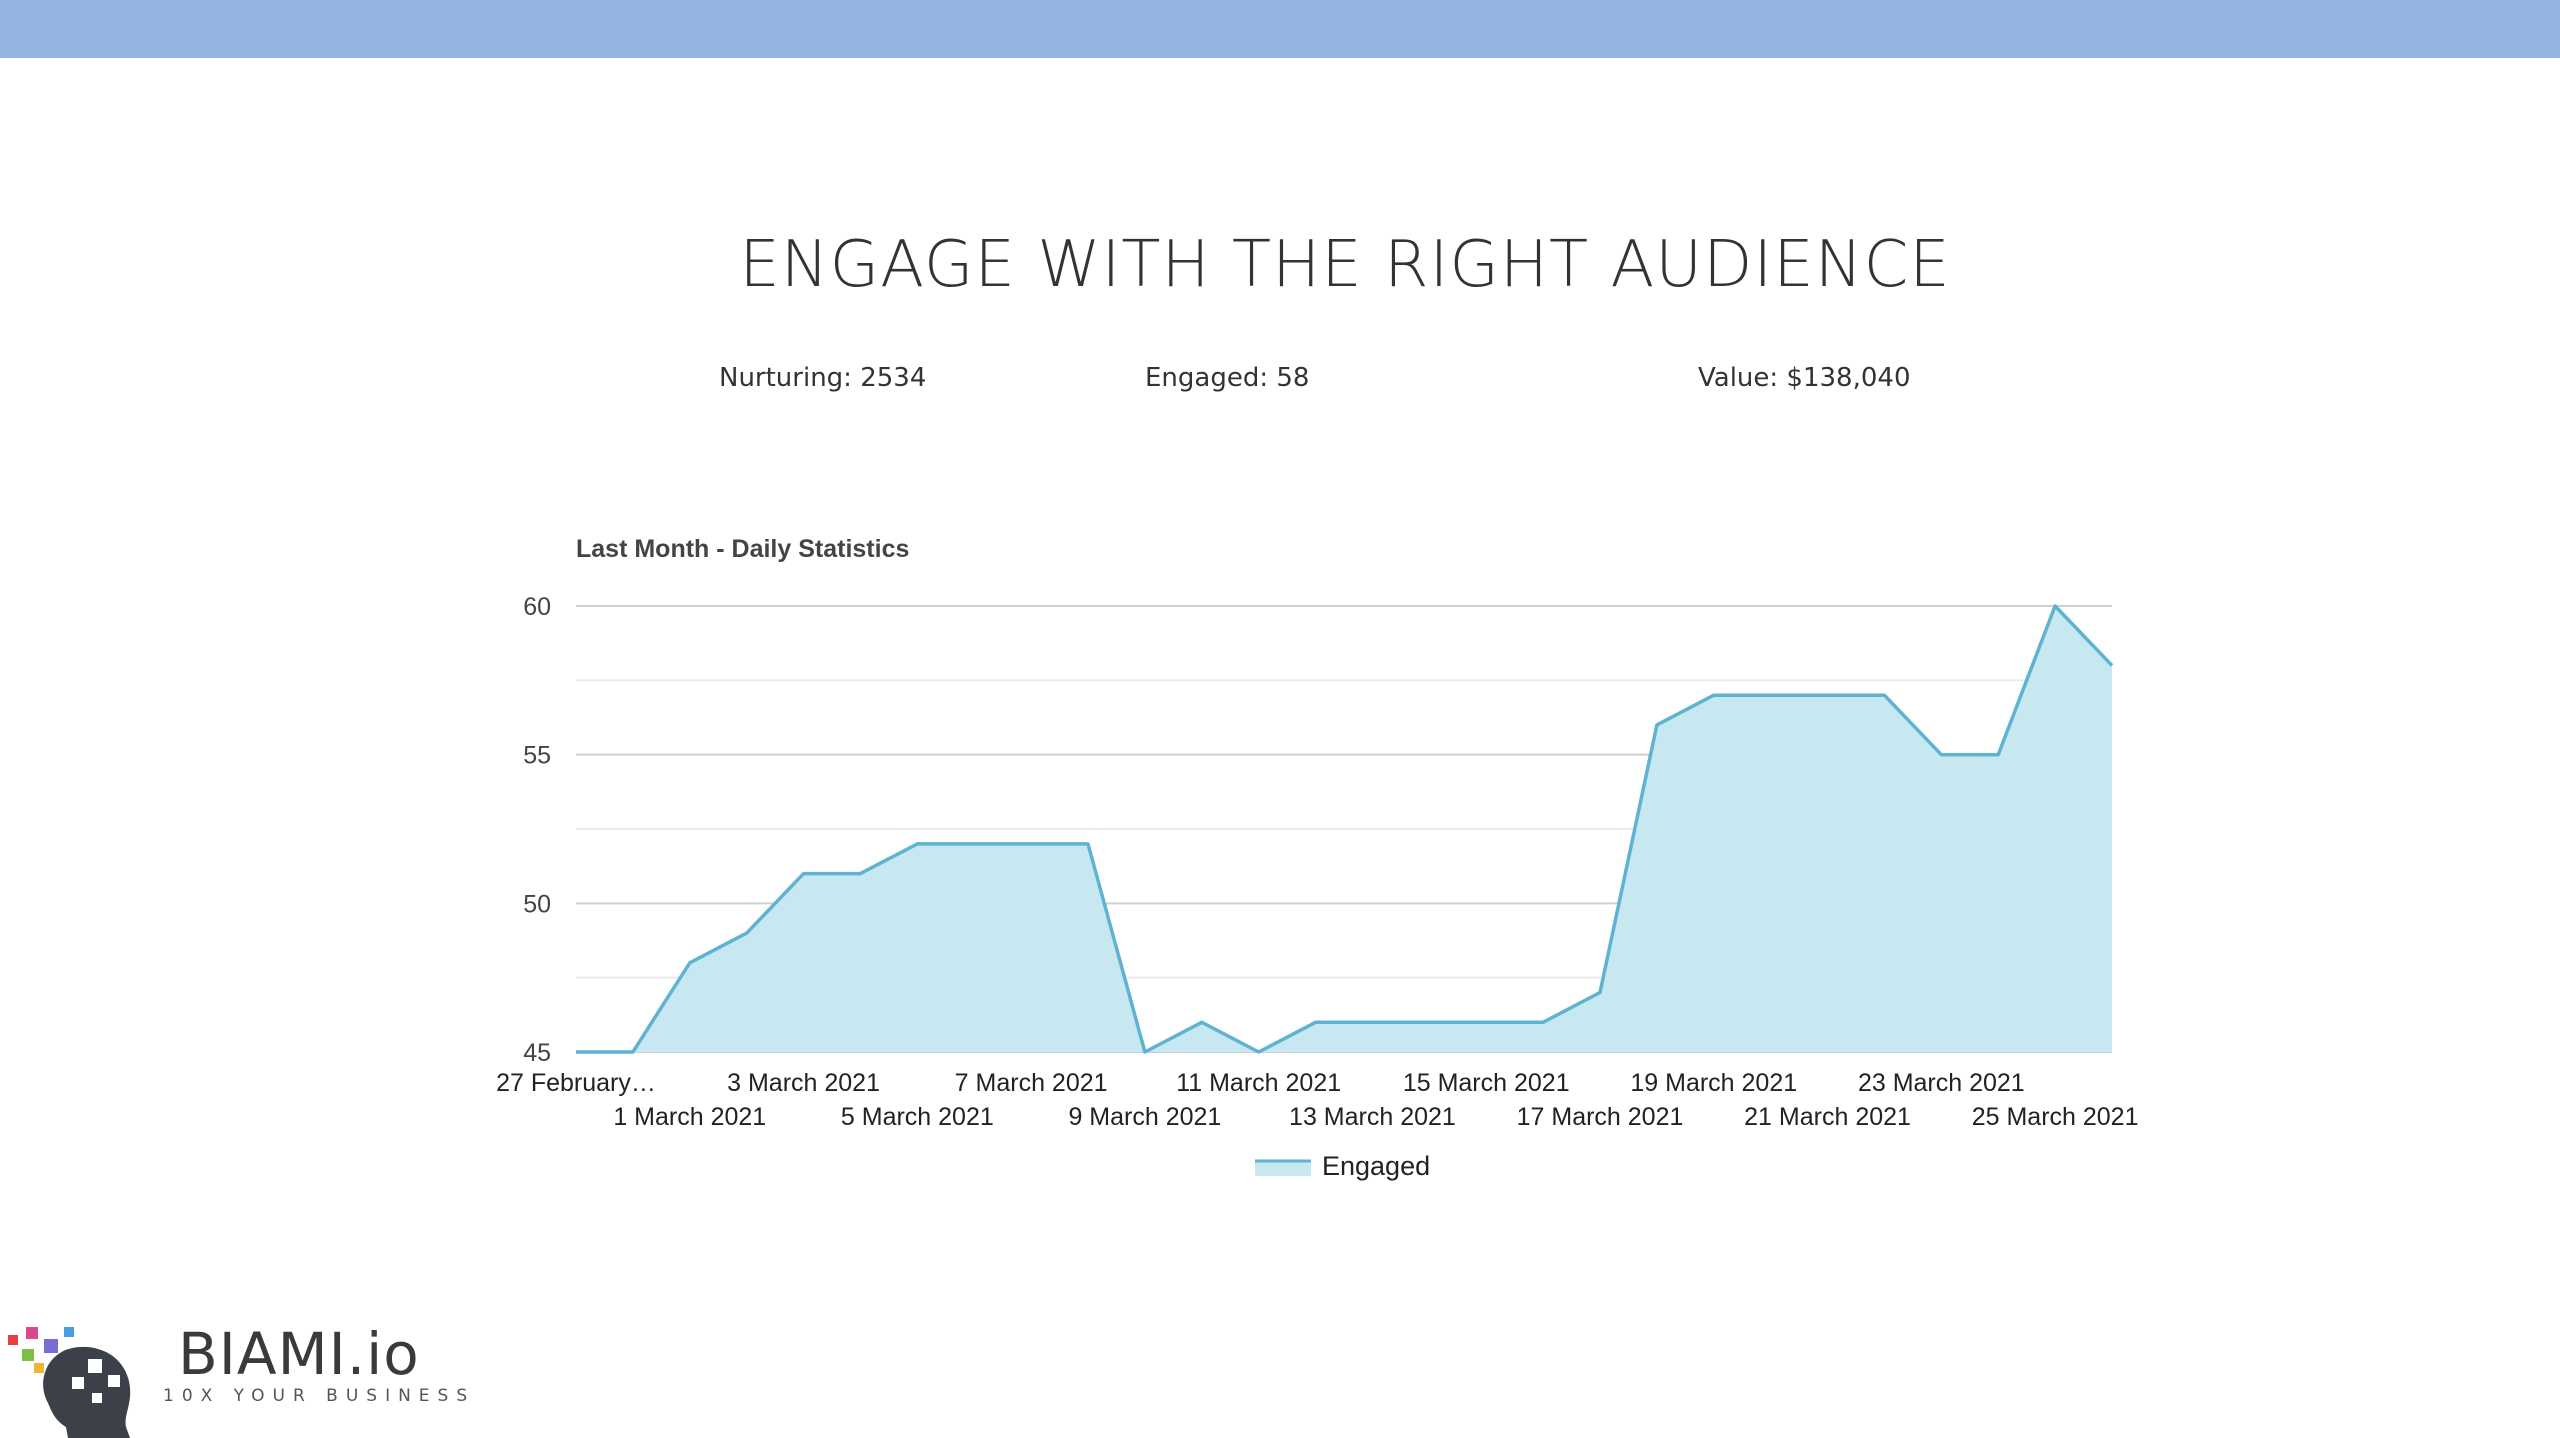 Image resolution: width=2560 pixels, height=1438 pixels. What do you see at coordinates (537, 756) in the screenshot?
I see `y-tick-label: 55` at bounding box center [537, 756].